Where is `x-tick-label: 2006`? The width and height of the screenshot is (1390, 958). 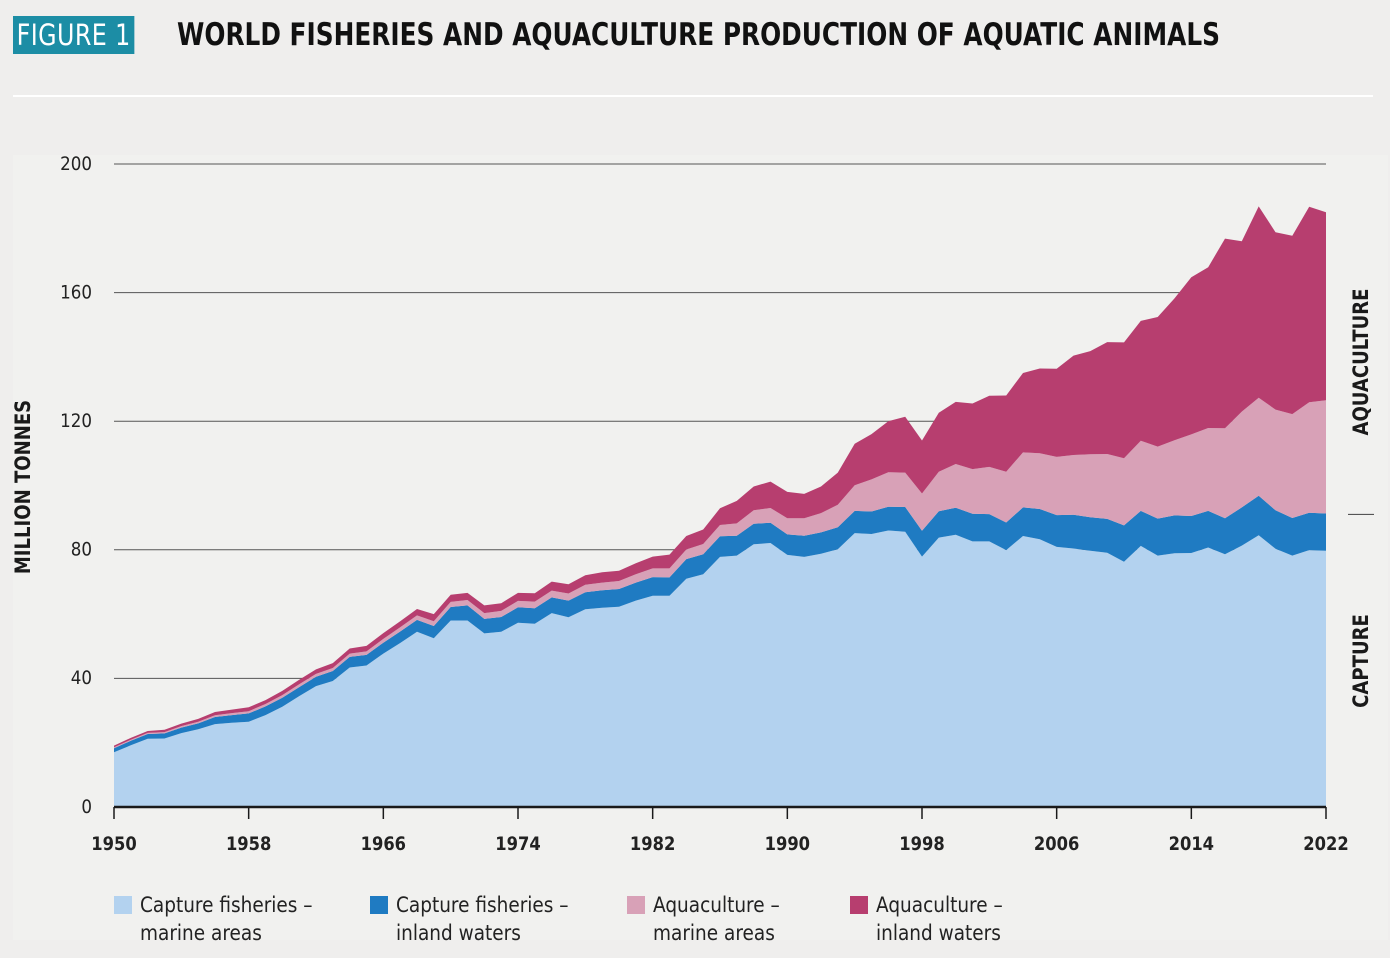
x-tick-label: 2006 is located at coordinates (1056, 844).